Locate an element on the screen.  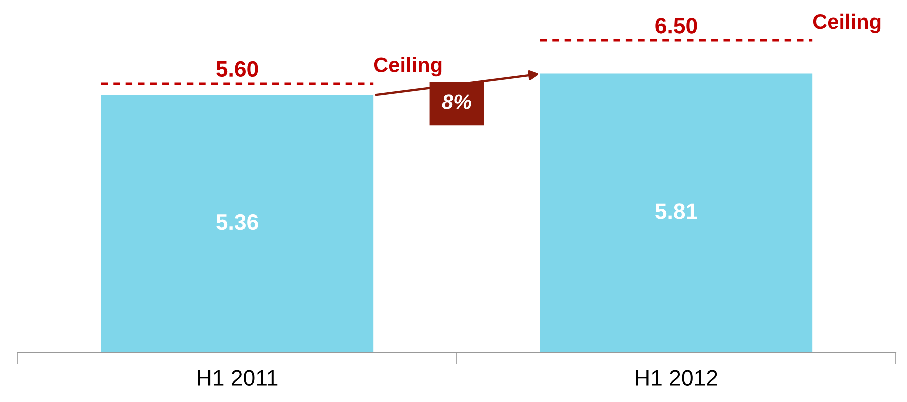
annotation: Ceiling is located at coordinates (408, 67).